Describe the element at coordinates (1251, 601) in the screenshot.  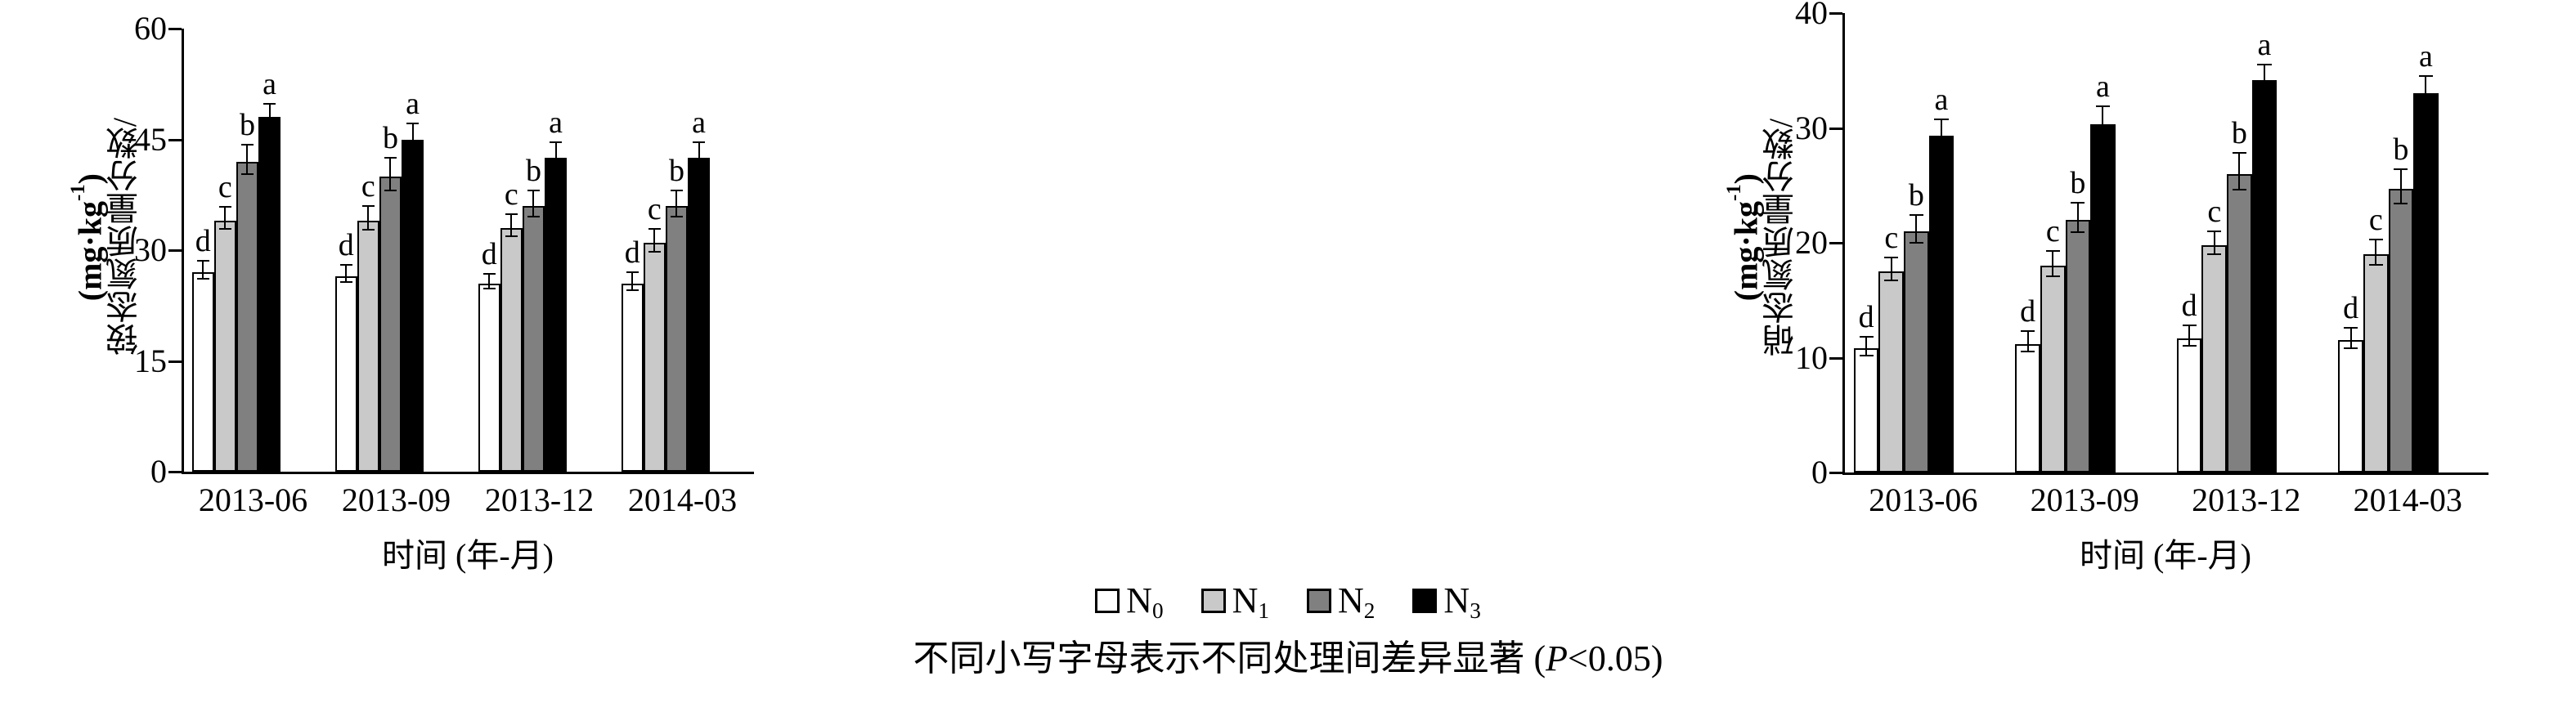
I see `legend-label-N1: N1` at that location.